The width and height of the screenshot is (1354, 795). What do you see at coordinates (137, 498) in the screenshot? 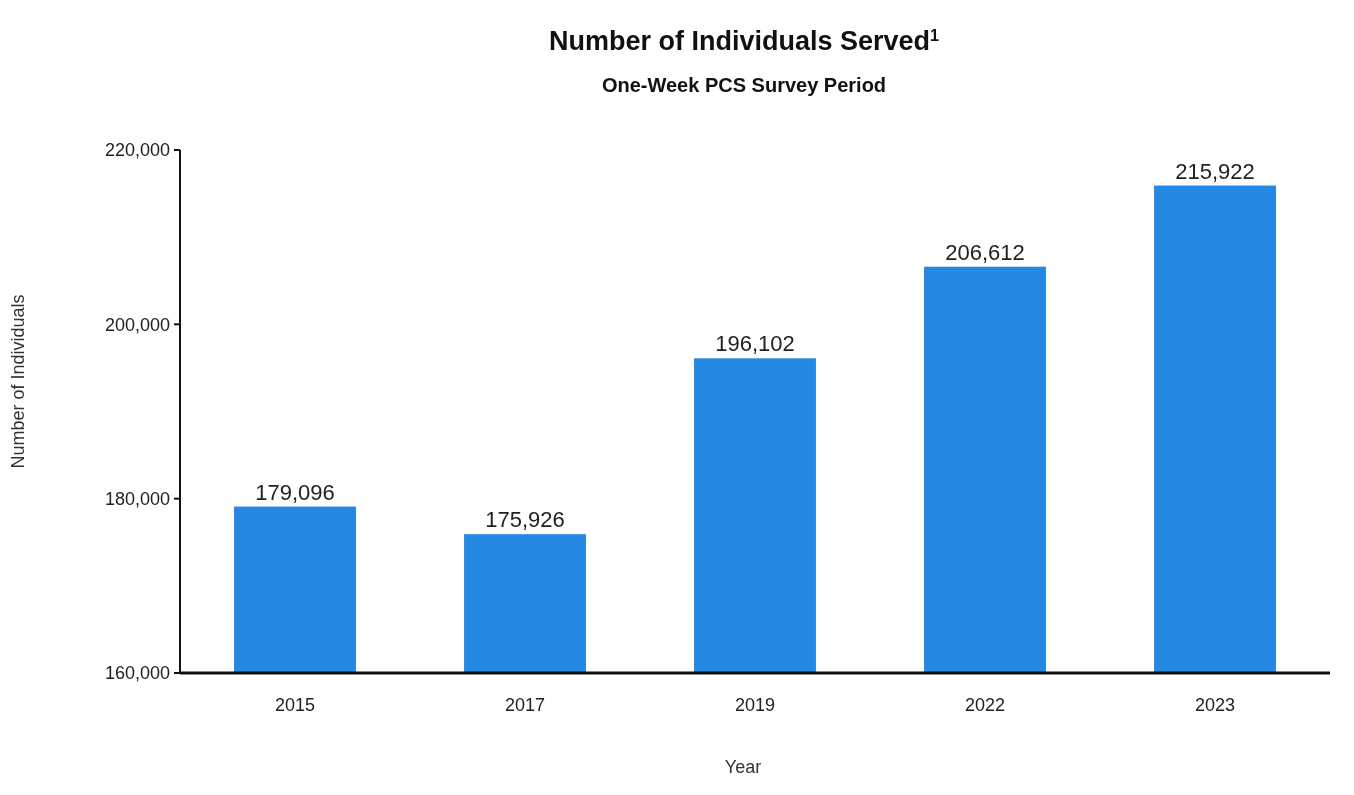
I see `y-tick-label: 180,000` at bounding box center [137, 498].